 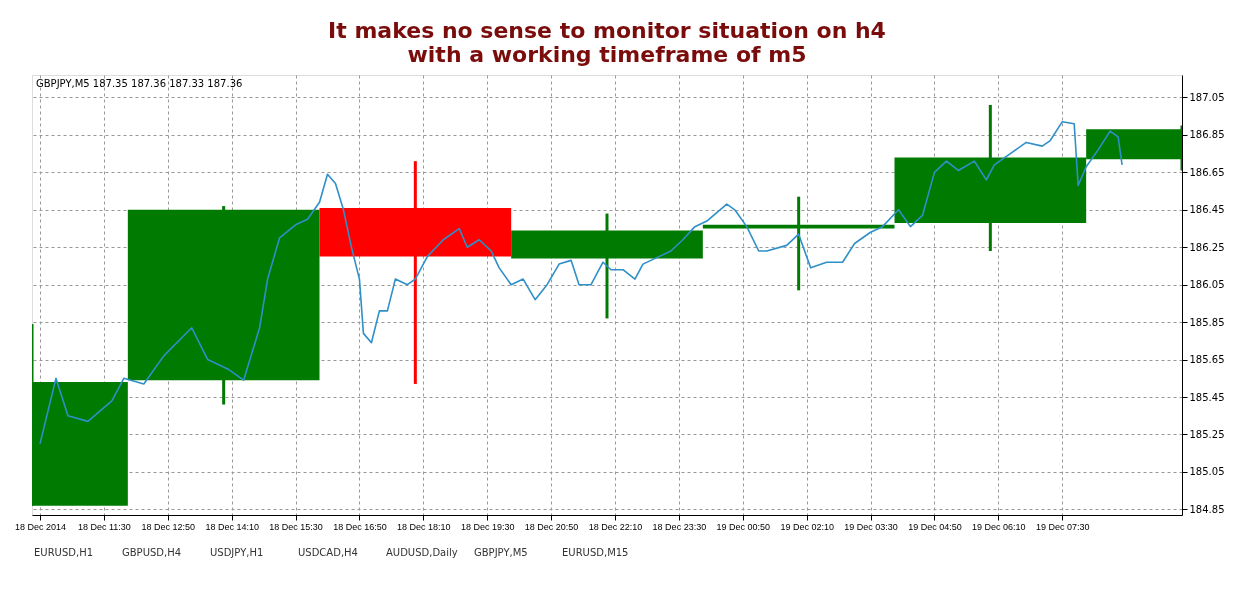 I want to click on y-tick-label: 185.65, so click(x=1207, y=360).